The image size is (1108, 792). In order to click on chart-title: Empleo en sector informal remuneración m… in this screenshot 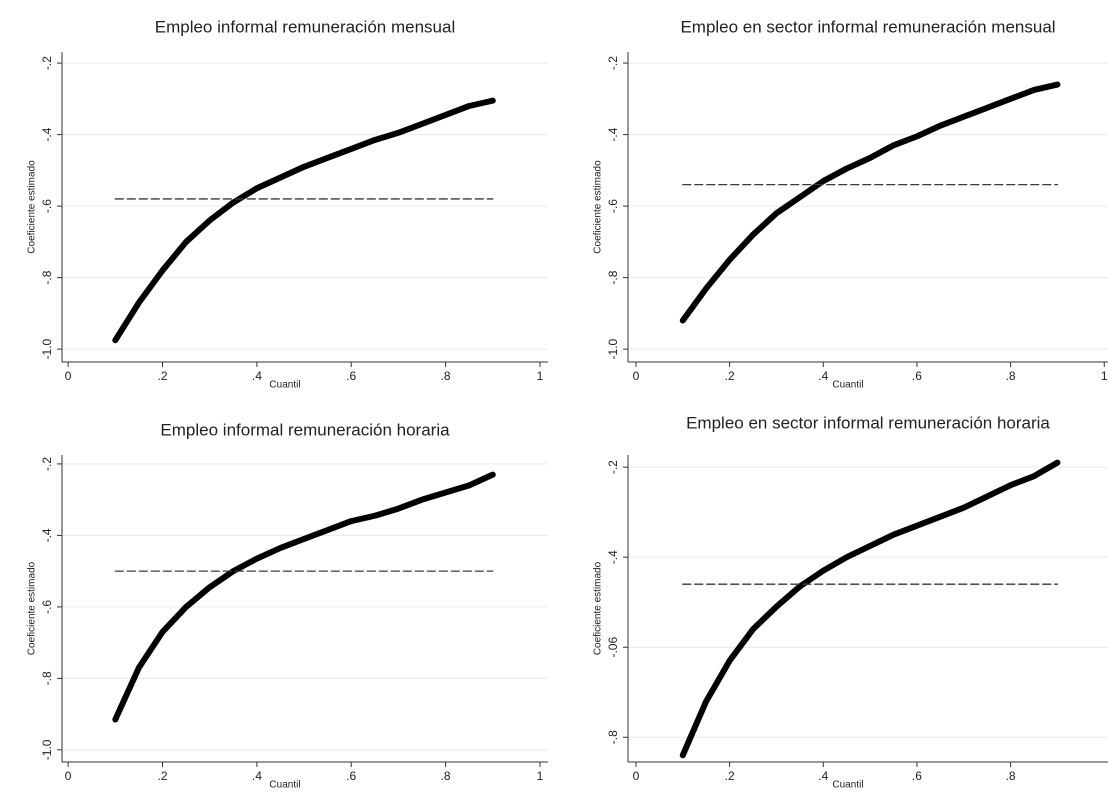, I will do `click(867, 26)`.